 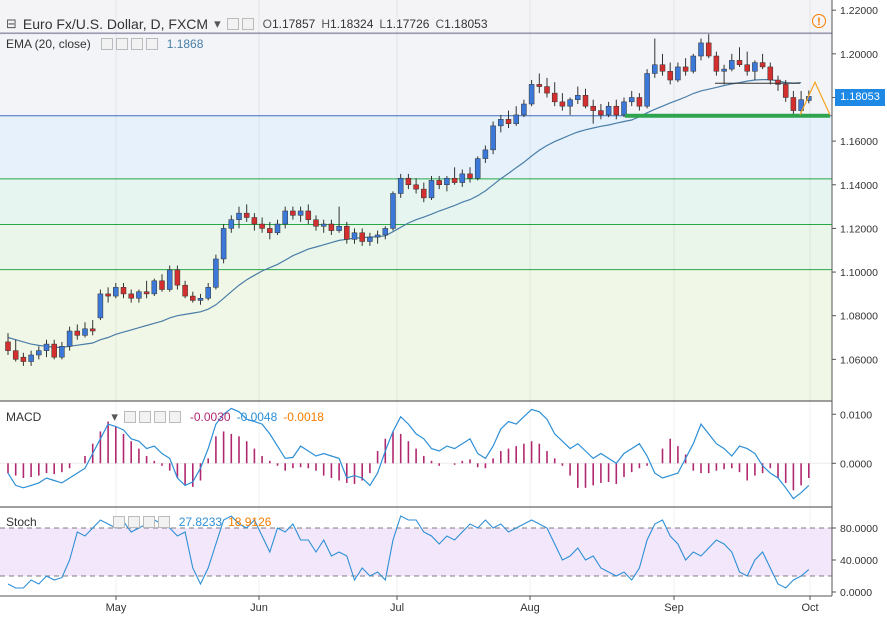 What do you see at coordinates (859, 11) in the screenshot?
I see `price-tick-label: 1.22000` at bounding box center [859, 11].